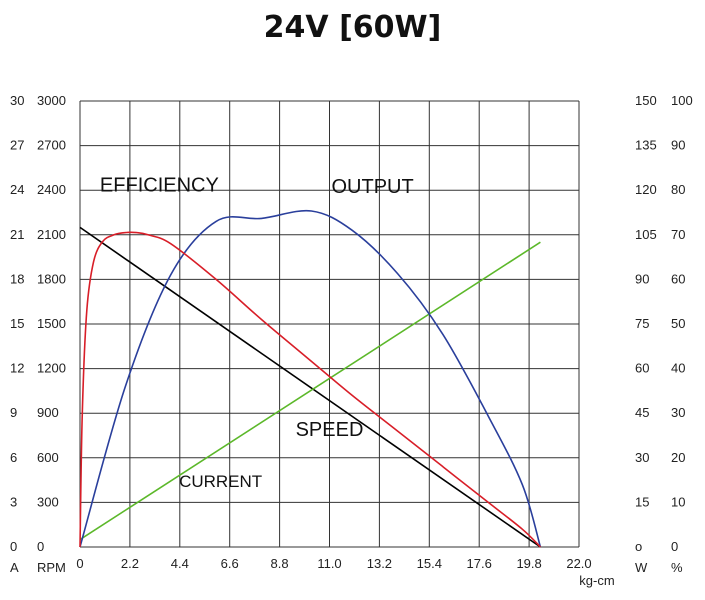 The width and height of the screenshot is (705, 600). I want to click on y-tick-label-rpm: 1800, so click(51, 278).